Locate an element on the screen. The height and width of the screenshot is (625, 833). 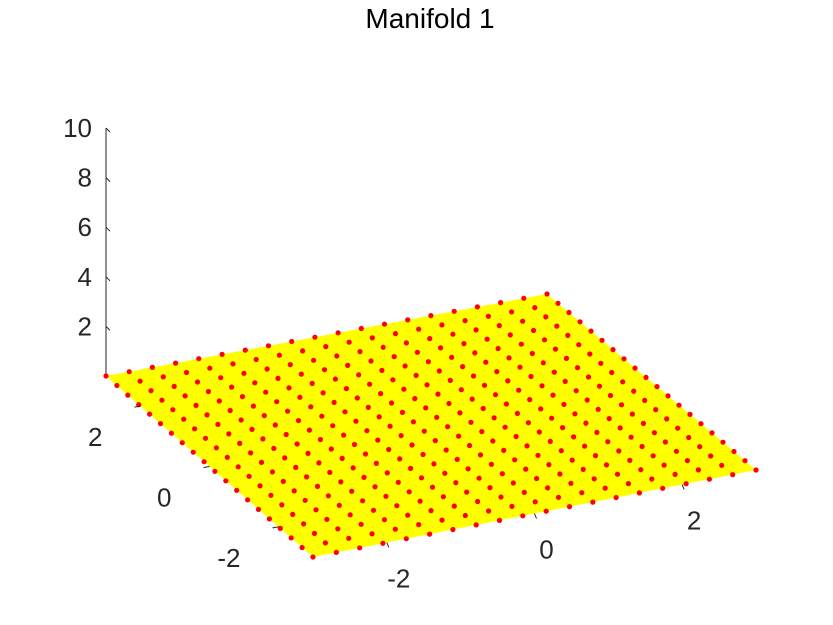
z-axis-ticks: 2 4 6 8 10 is located at coordinates (87, 227).